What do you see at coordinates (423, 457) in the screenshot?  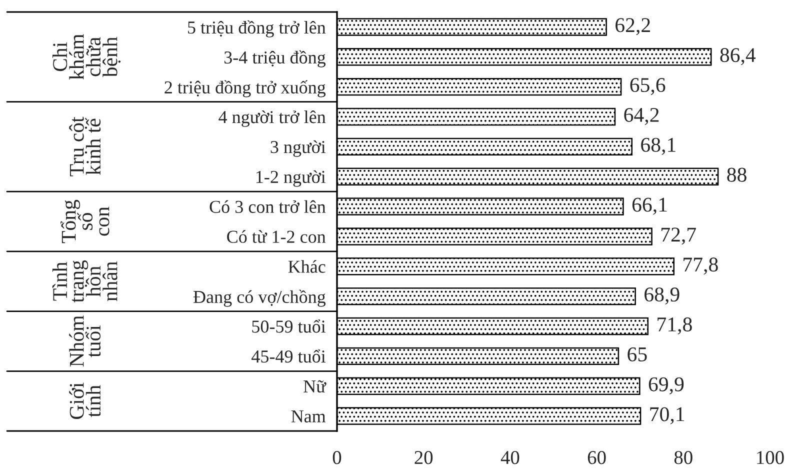 I see `x-tick-label: 20` at bounding box center [423, 457].